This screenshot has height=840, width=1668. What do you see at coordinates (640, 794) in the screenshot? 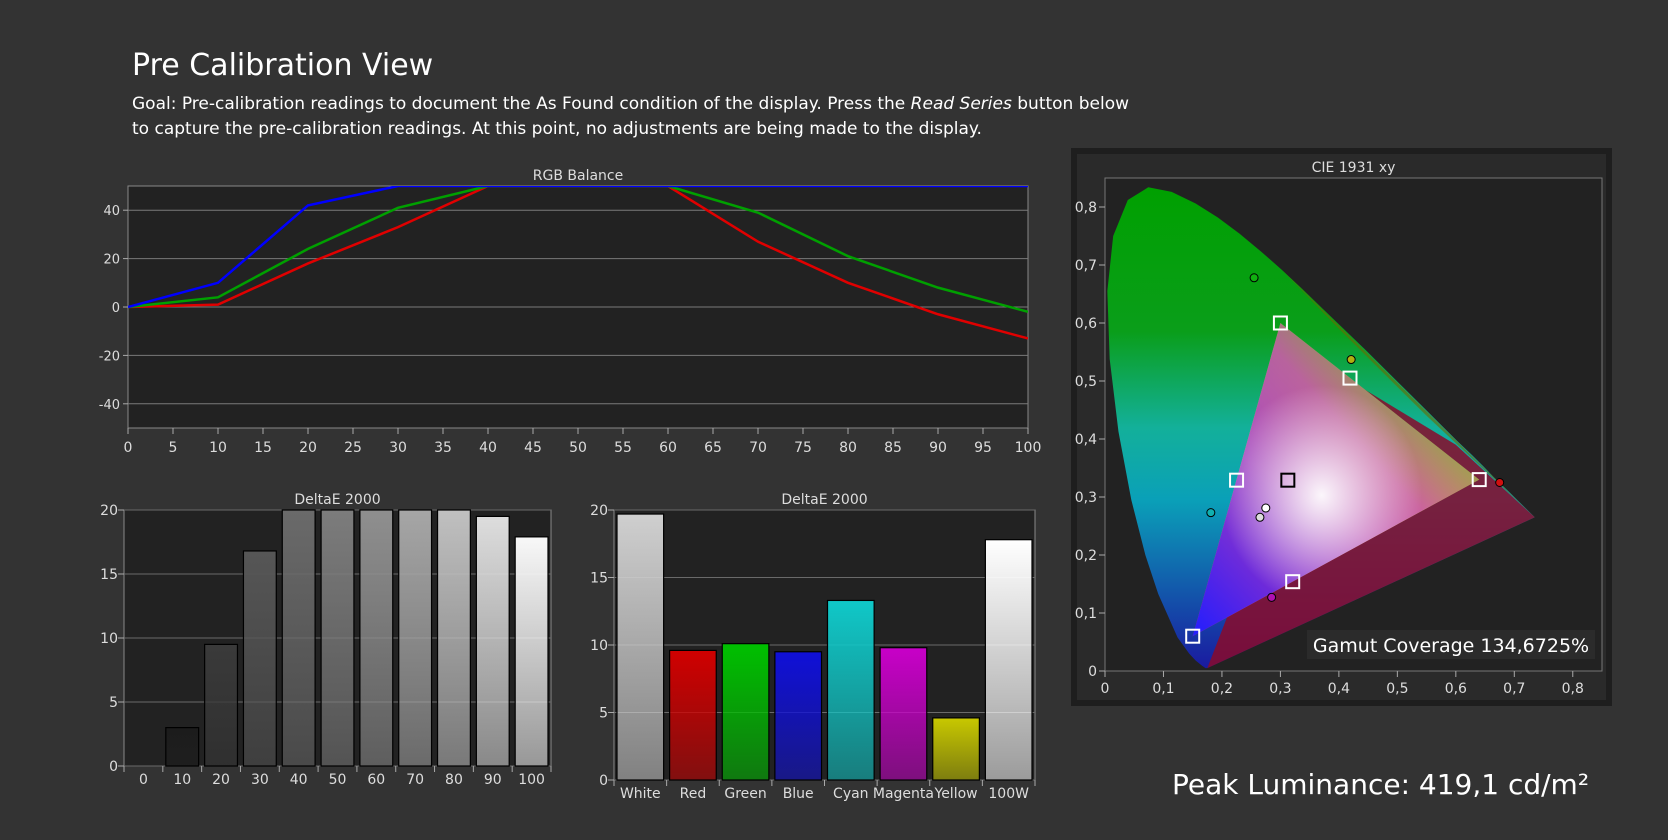
I see `color-x-tick-label: White` at bounding box center [640, 794].